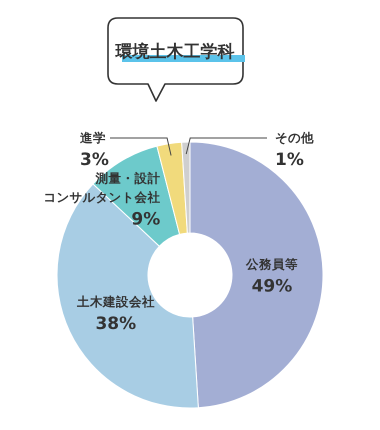 This screenshot has height=430, width=380. I want to click on slice-label: 公務員等, so click(271, 264).